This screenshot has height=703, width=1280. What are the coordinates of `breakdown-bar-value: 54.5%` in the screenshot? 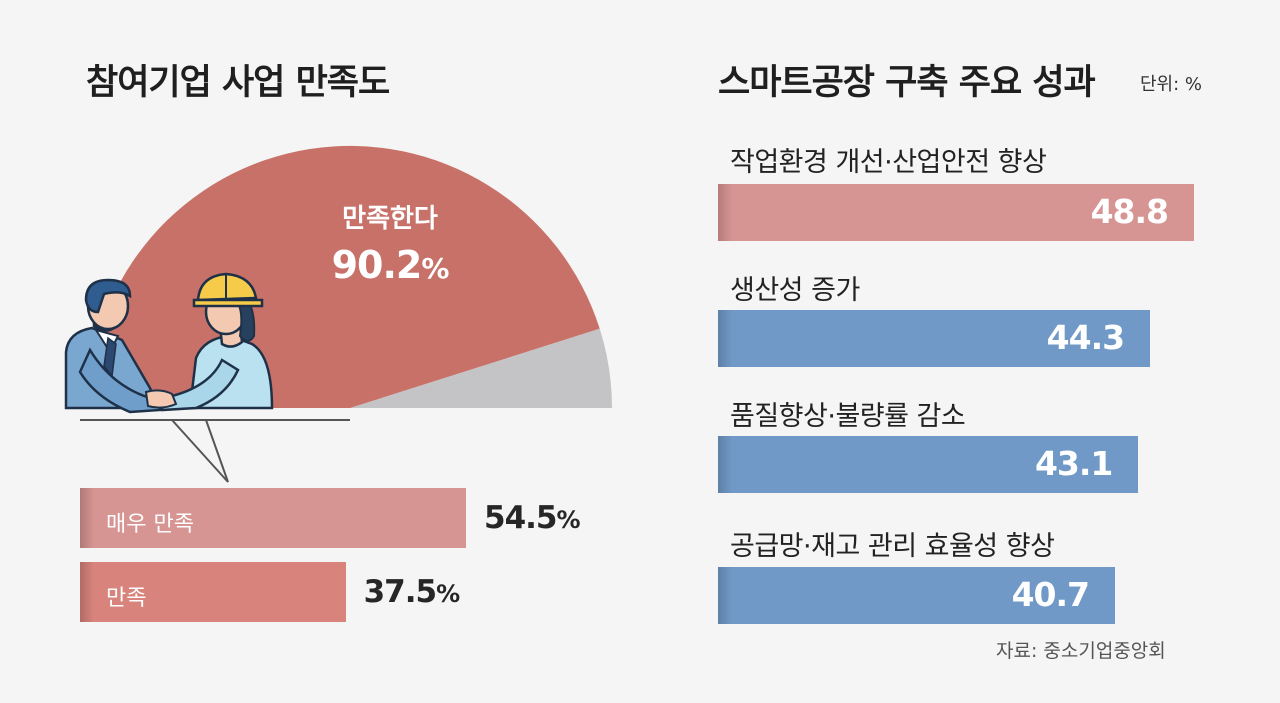 It's located at (532, 518).